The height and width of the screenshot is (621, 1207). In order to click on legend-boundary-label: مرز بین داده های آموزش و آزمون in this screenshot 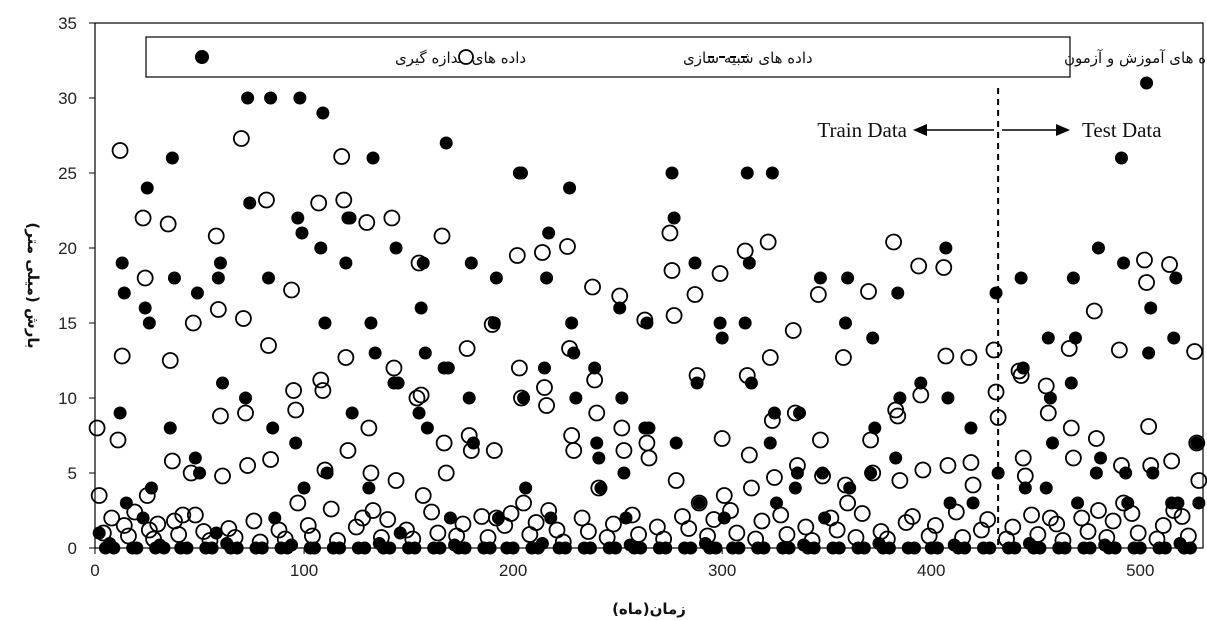, I will do `click(1135, 58)`.